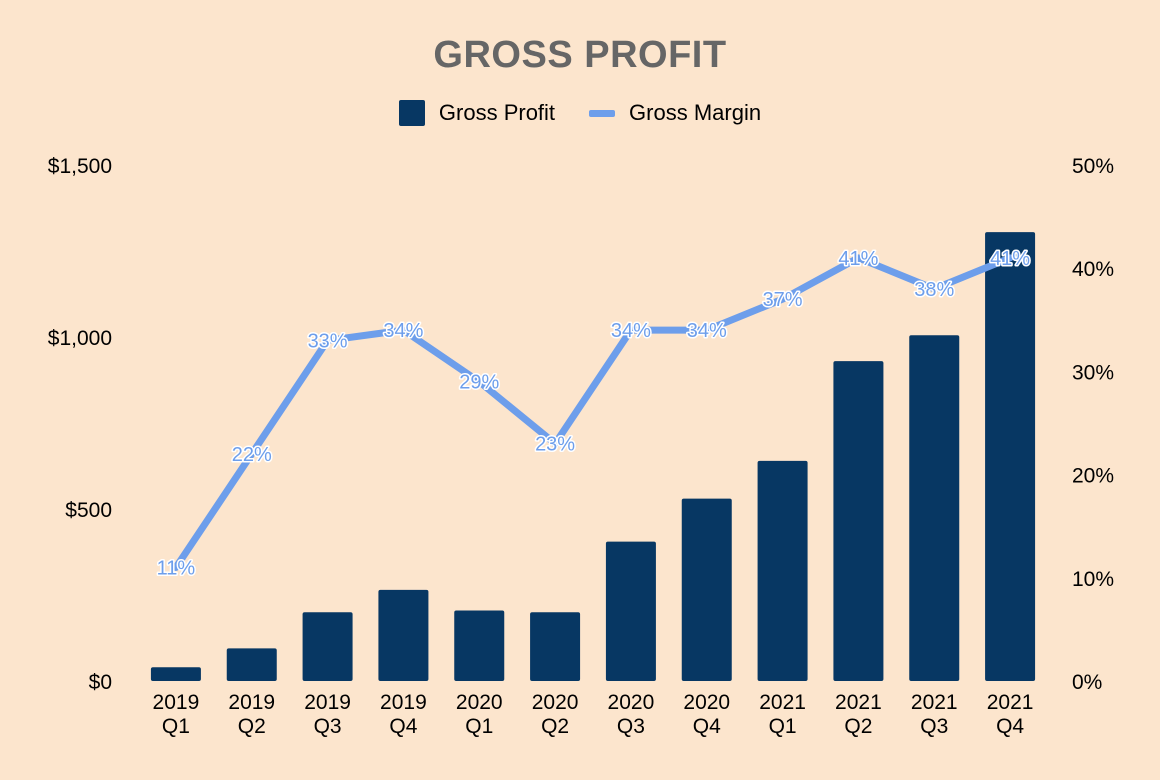 Image resolution: width=1160 pixels, height=780 pixels. What do you see at coordinates (252, 455) in the screenshot?
I see `data-label-gross-margin: 22%` at bounding box center [252, 455].